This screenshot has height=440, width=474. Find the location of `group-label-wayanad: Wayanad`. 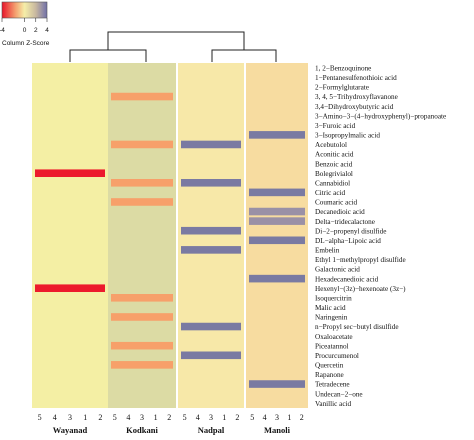

group-label-wayanad: Wayanad is located at coordinates (70, 430).